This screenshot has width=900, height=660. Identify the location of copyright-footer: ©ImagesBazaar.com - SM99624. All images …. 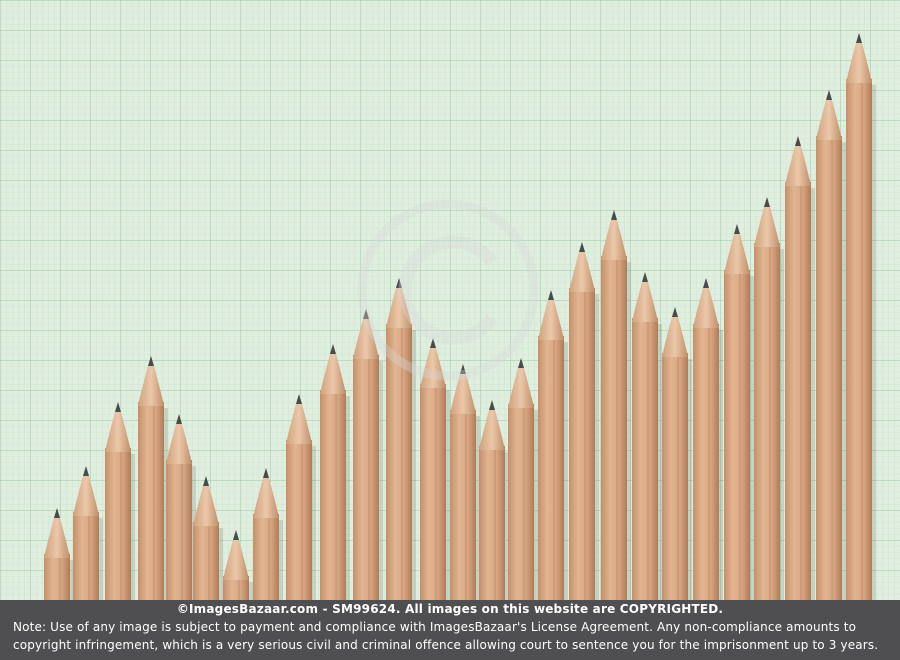
(450, 630).